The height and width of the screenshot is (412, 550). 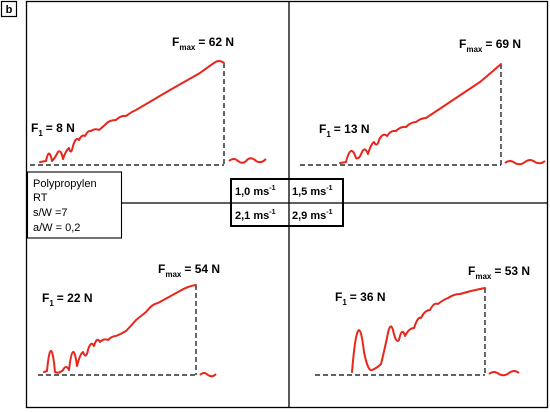 I want to click on speed-bottom-right: 2,9 ms-1, so click(x=312, y=215).